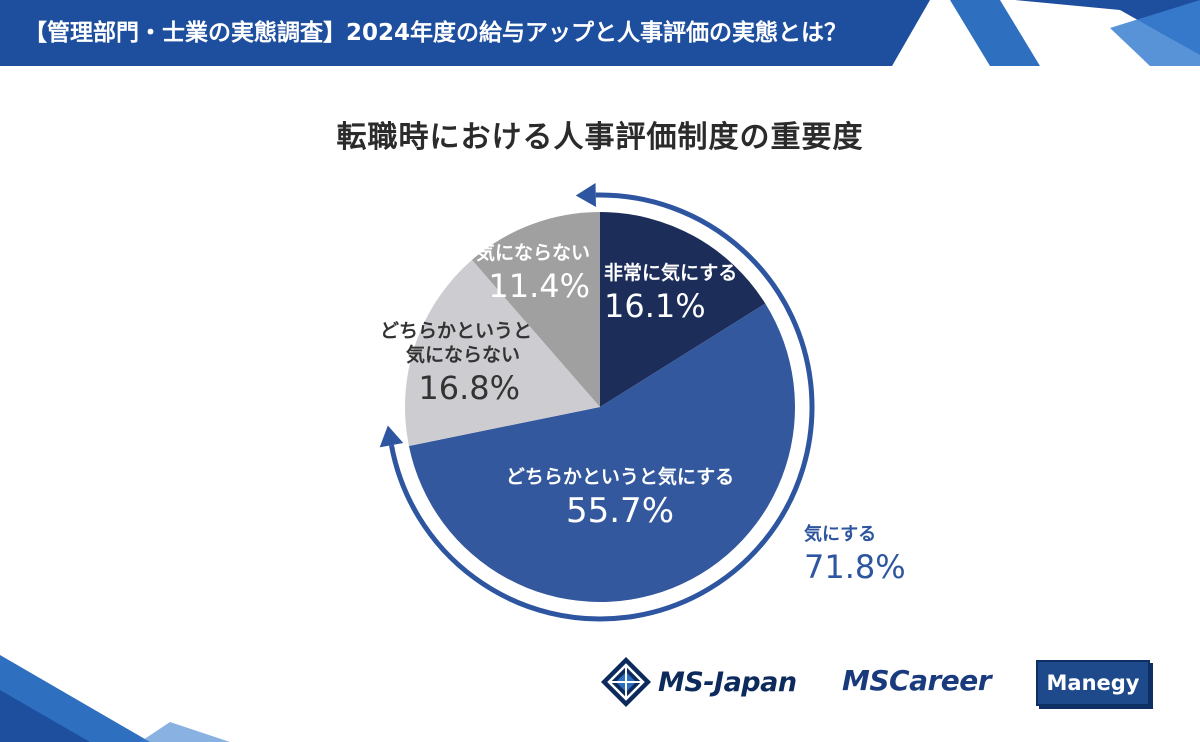  I want to click on chart-title: 転職時における人事評価制度の重要度, so click(600, 137).